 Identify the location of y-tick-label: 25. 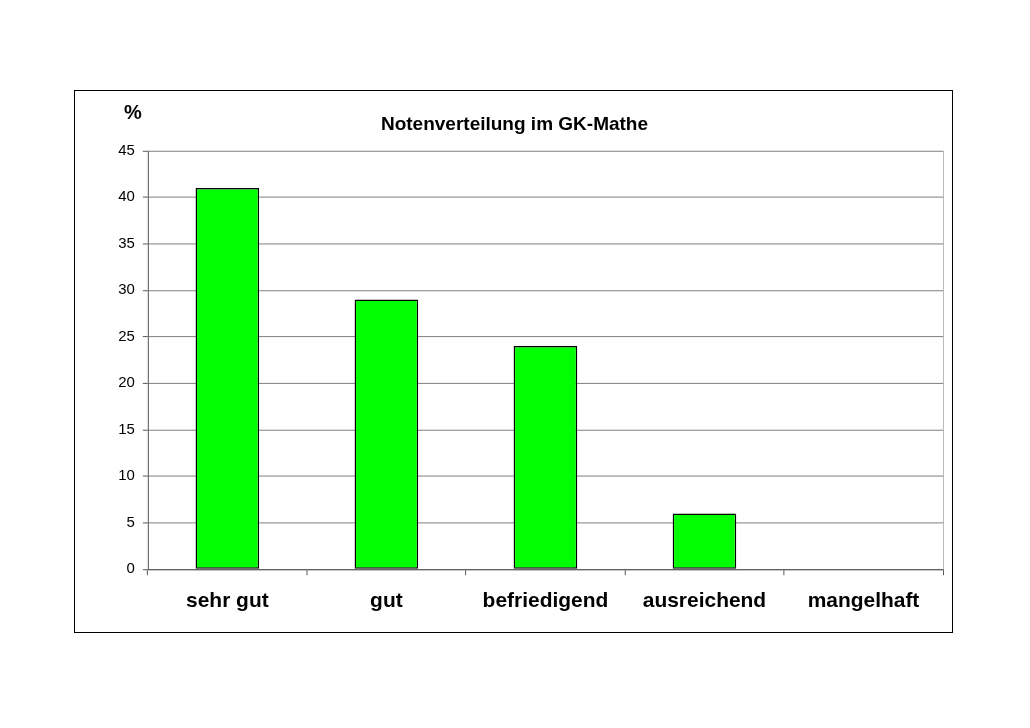
(126, 335).